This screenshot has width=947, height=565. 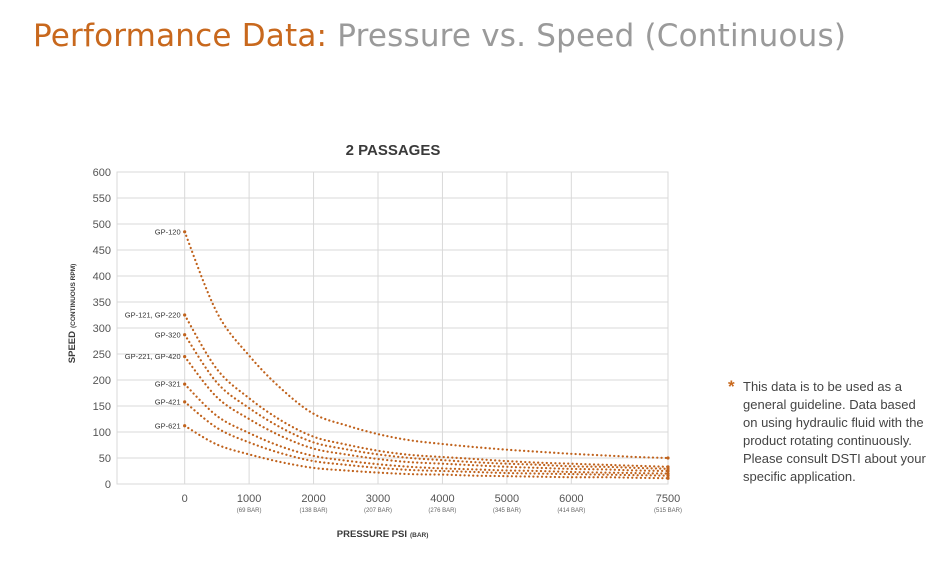 What do you see at coordinates (102, 173) in the screenshot?
I see `y-tick-label: 600` at bounding box center [102, 173].